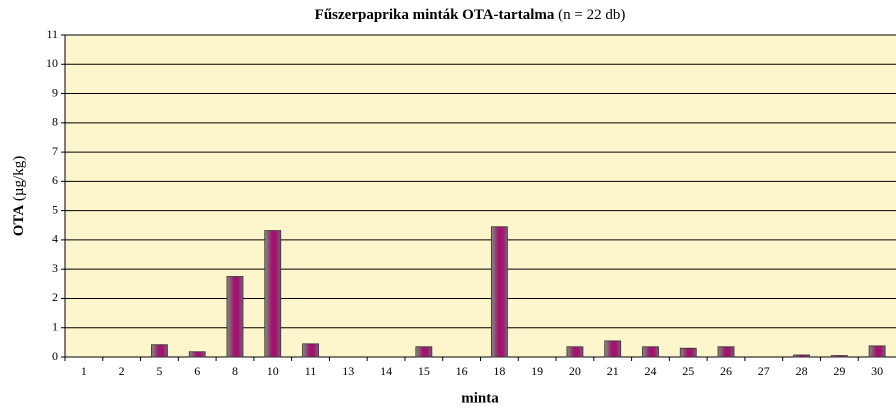 Image resolution: width=896 pixels, height=409 pixels. I want to click on y-tick-label: 0, so click(55, 356).